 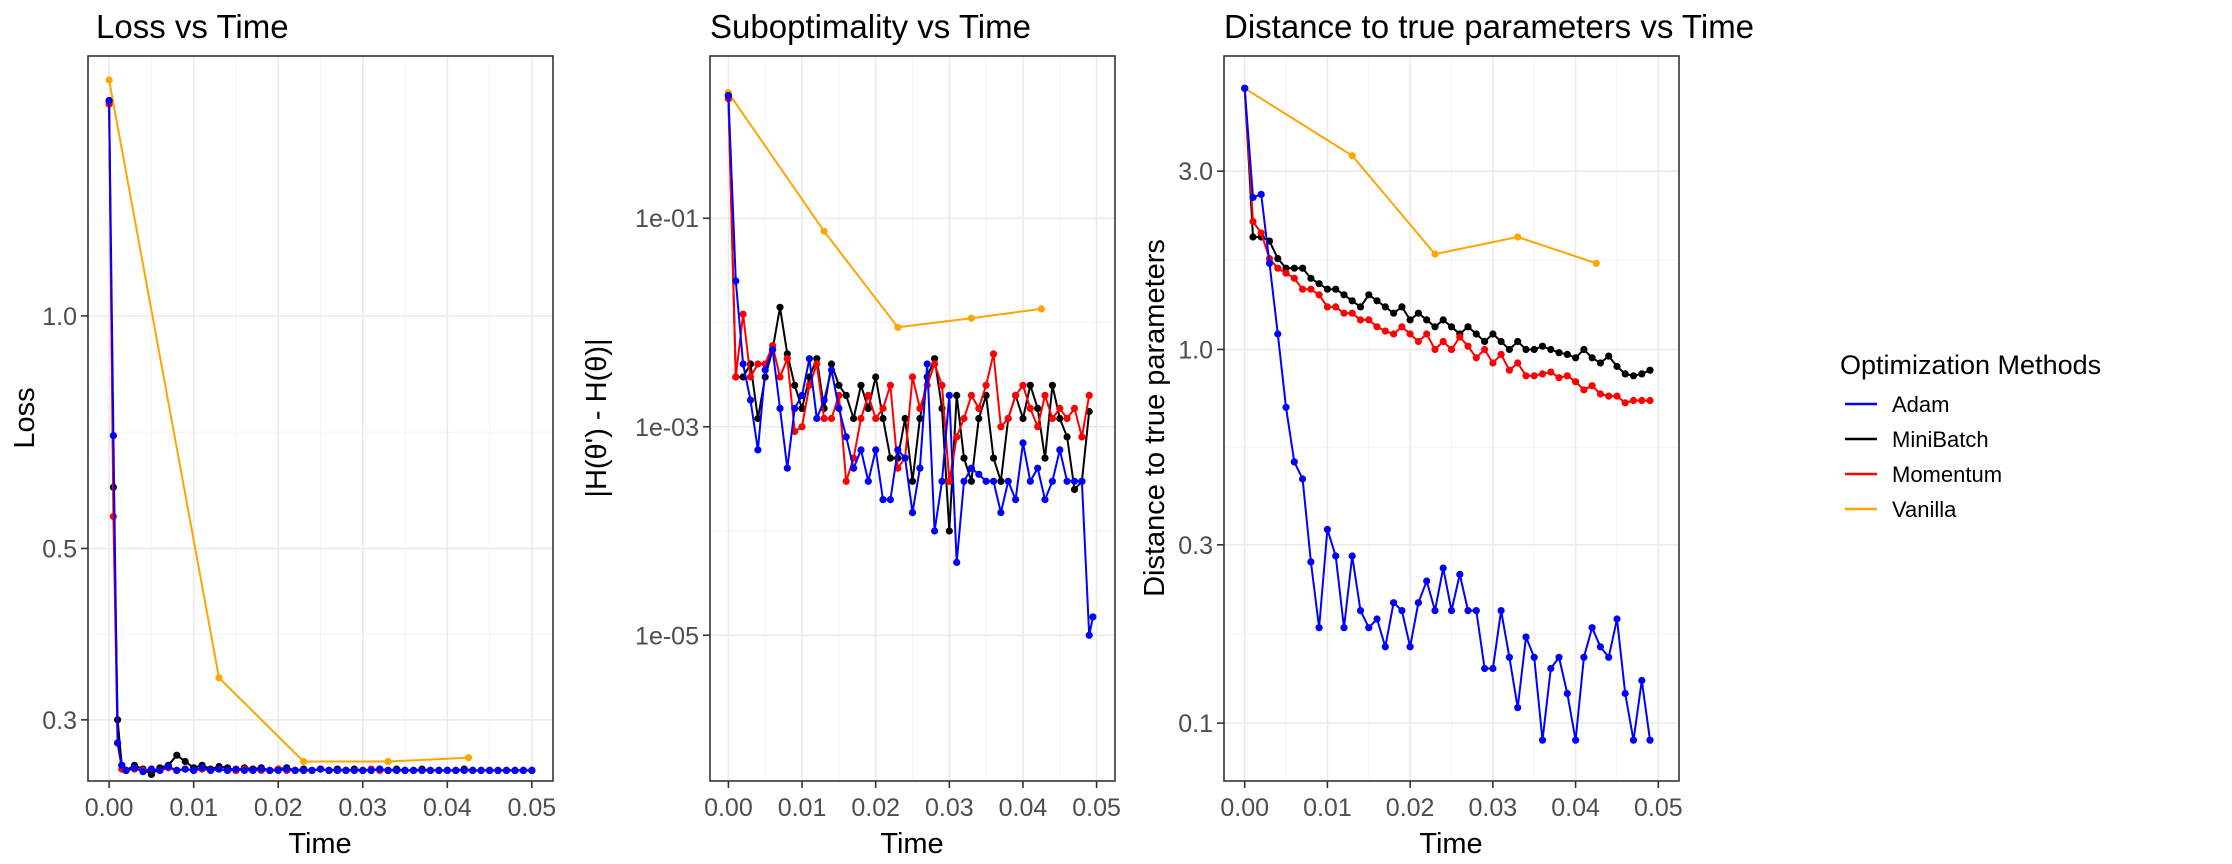 What do you see at coordinates (59, 317) in the screenshot?
I see `y-tick-label: 1.0` at bounding box center [59, 317].